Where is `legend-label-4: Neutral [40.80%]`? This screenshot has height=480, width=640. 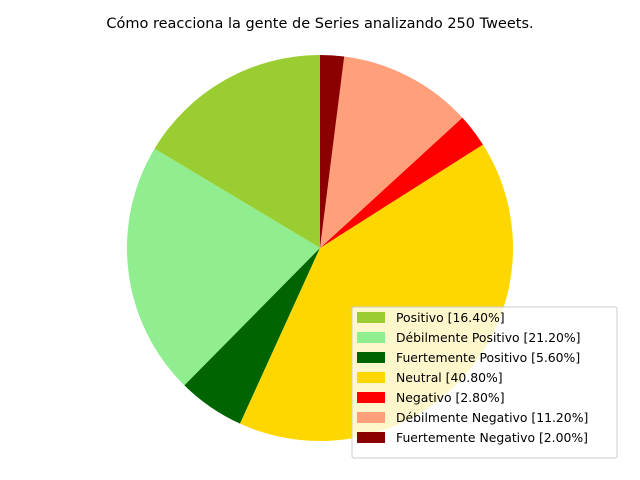 legend-label-4: Neutral [40.80%] is located at coordinates (449, 377).